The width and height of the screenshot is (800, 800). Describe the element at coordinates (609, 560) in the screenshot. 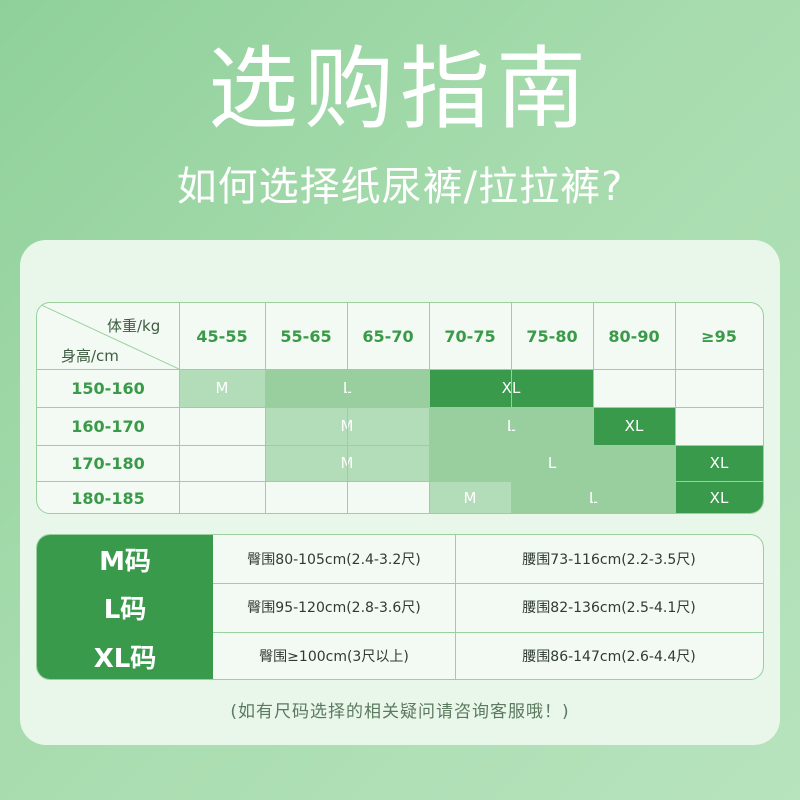

I see `waist-measurement: 腰围73-116cm(2.2-3.5尺)` at that location.